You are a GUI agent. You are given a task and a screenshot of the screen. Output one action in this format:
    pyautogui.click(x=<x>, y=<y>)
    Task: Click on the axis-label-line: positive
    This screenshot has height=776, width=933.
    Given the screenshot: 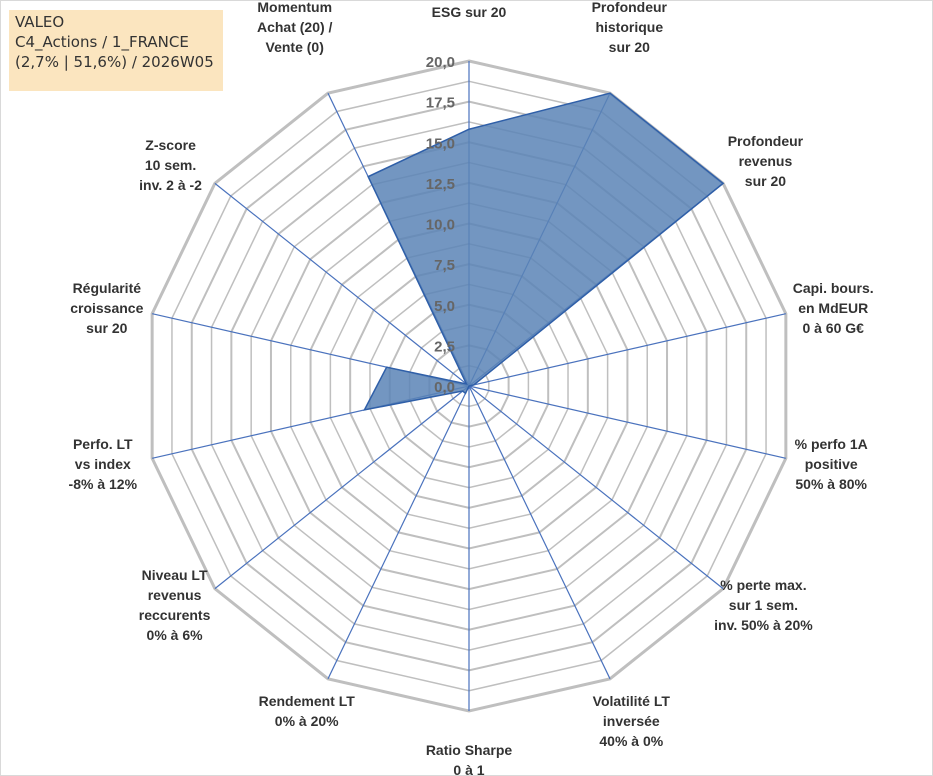 What is the action you would take?
    pyautogui.click(x=831, y=464)
    